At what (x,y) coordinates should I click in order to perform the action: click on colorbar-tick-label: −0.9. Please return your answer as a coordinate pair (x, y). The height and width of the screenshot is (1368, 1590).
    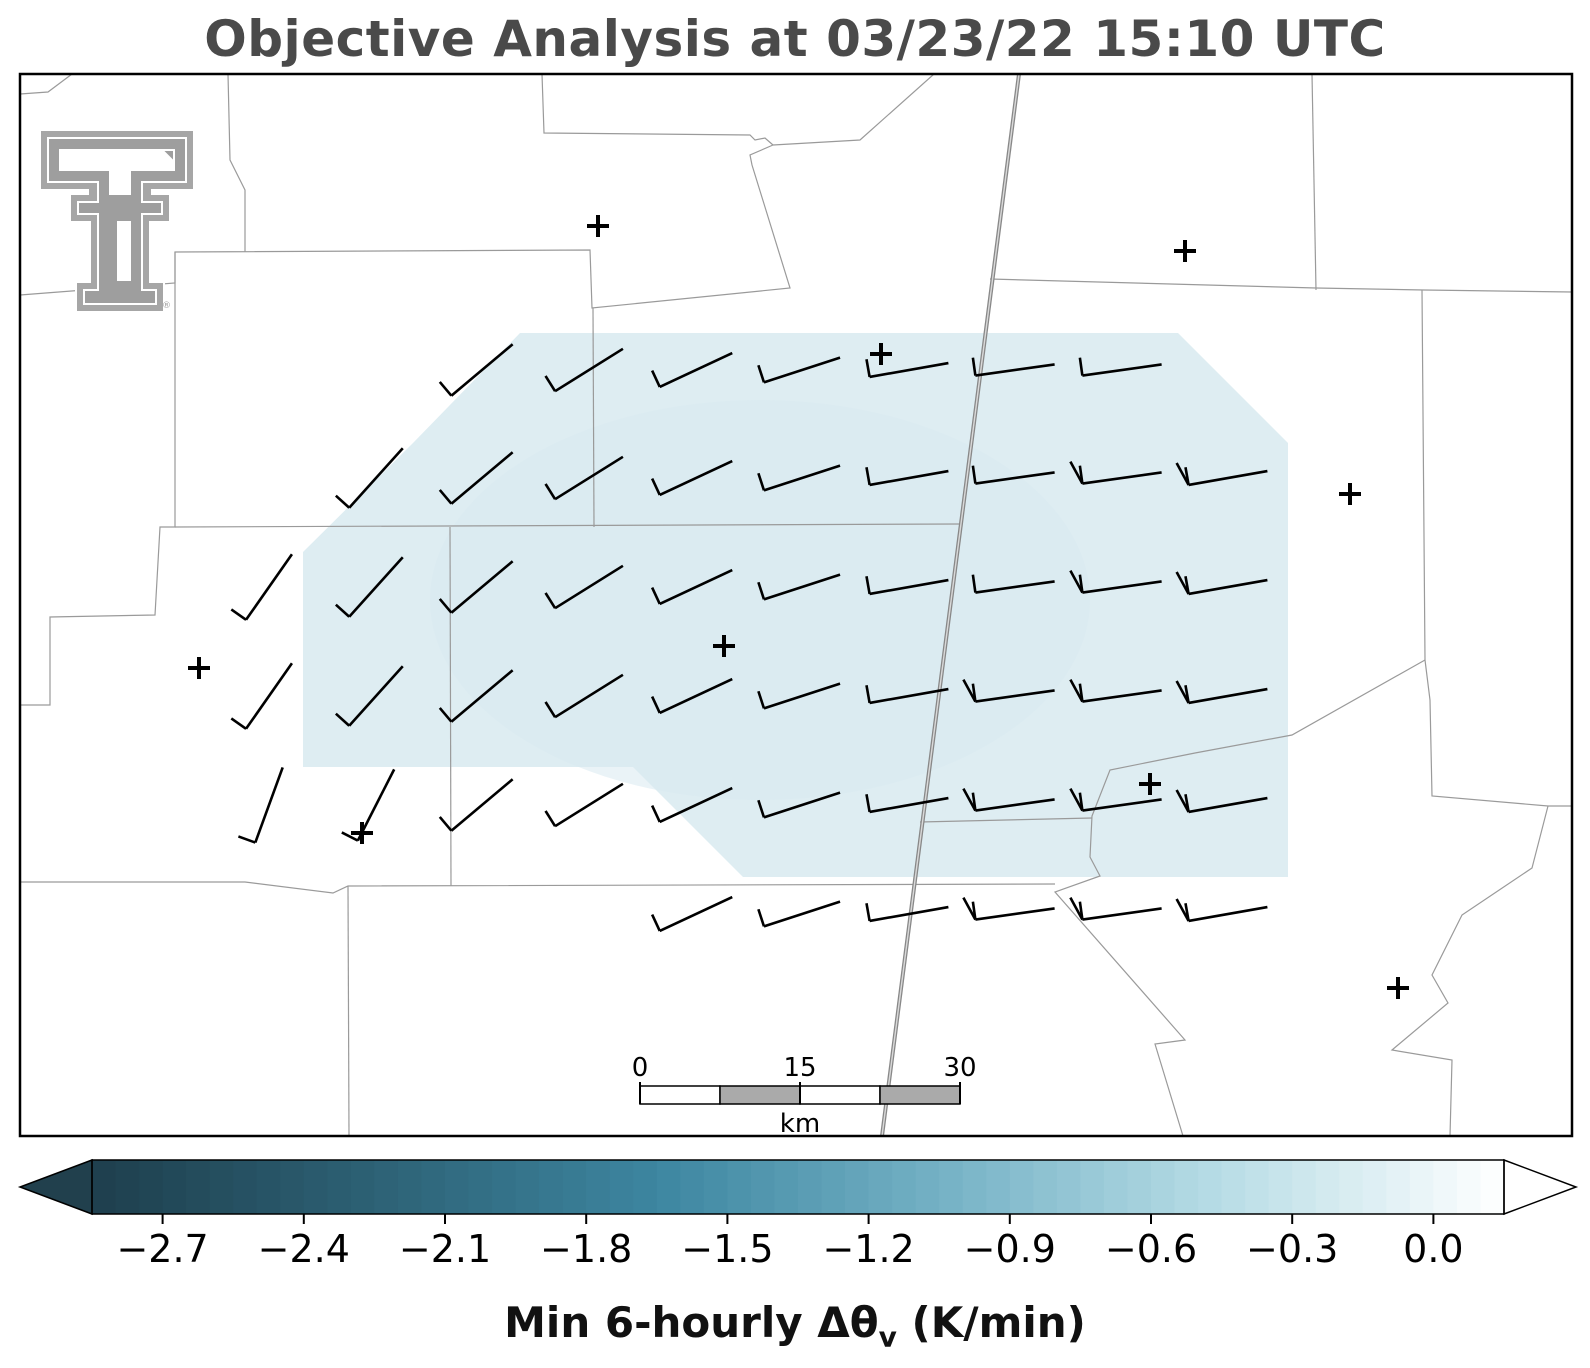
    Looking at the image, I should click on (1010, 1249).